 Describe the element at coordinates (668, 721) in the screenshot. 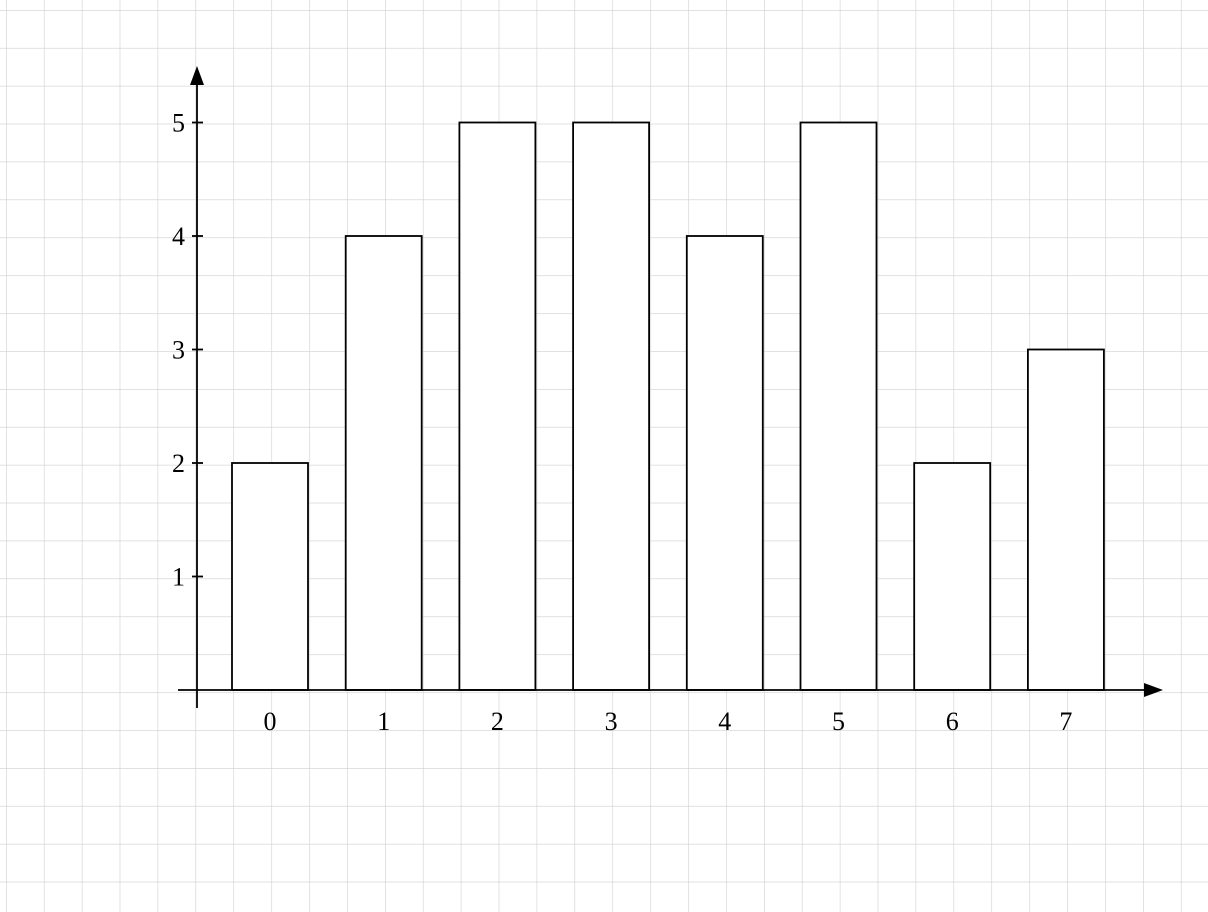

I see `x-labels-layer: 0 1 2 3 4 5 6 7` at that location.